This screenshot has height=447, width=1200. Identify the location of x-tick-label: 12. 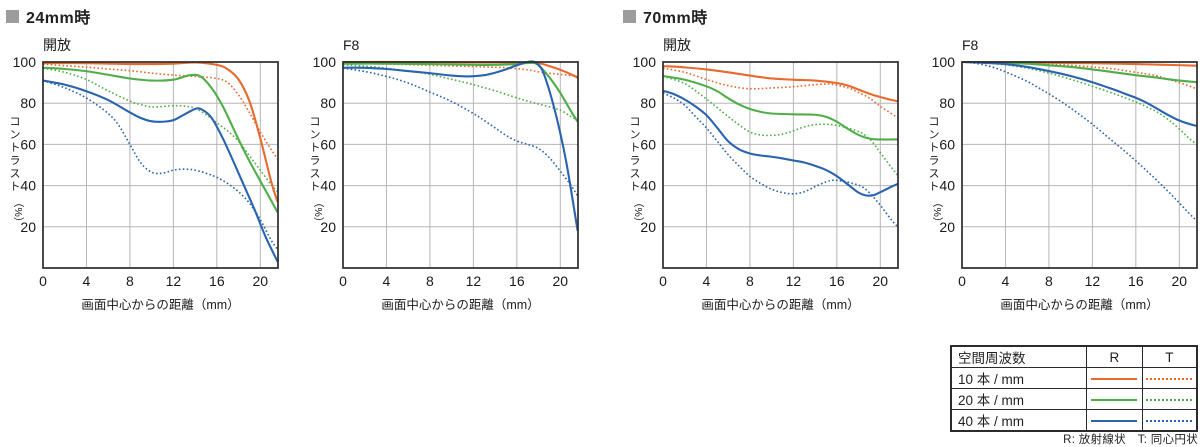
(794, 281).